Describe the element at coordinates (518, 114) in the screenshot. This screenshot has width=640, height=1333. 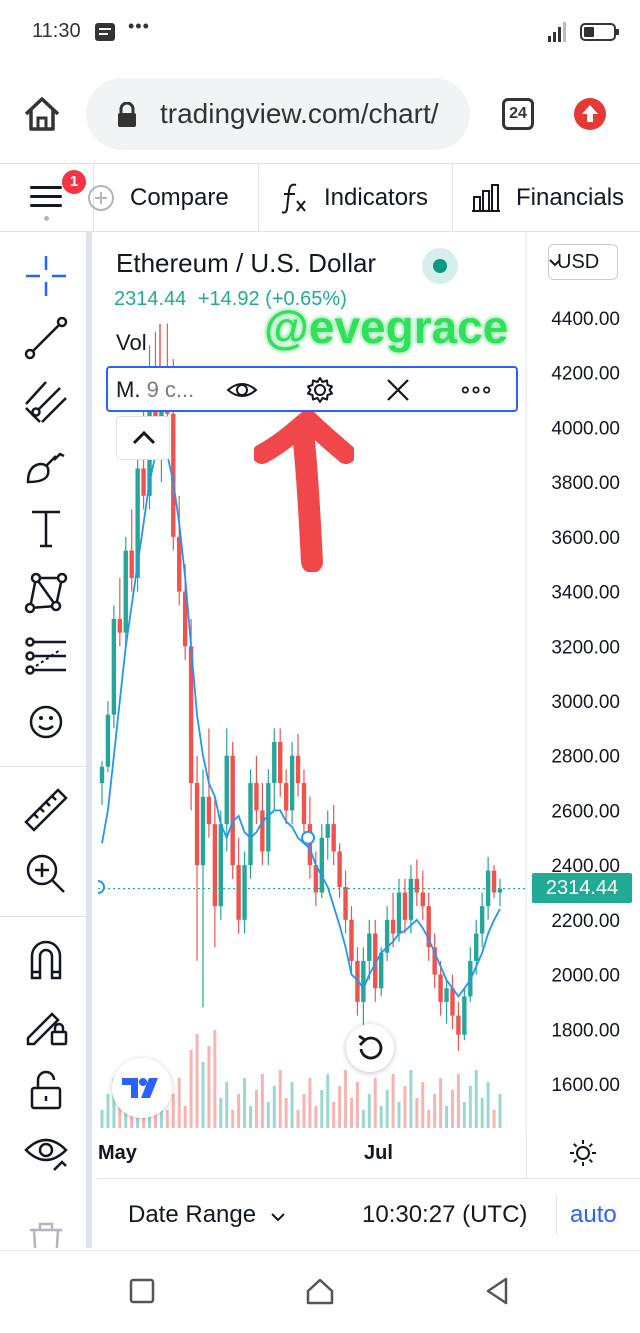
I see `tab-switcher-button: 24` at that location.